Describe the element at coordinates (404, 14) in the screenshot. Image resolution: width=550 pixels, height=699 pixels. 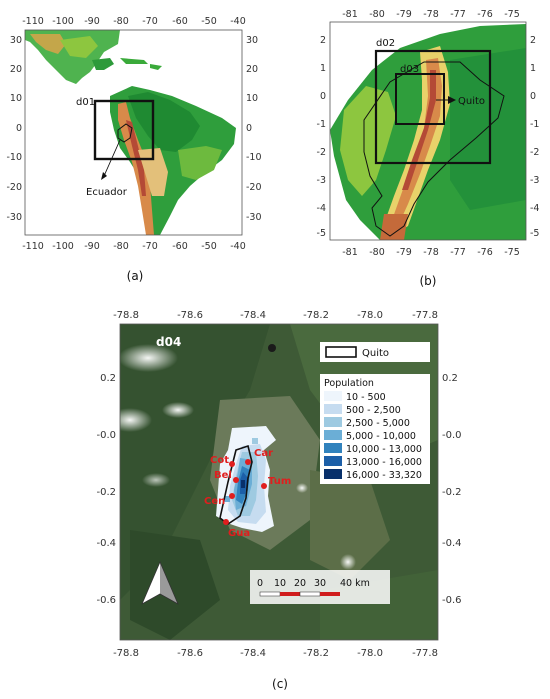
I see `b-top-tick: -79` at that location.